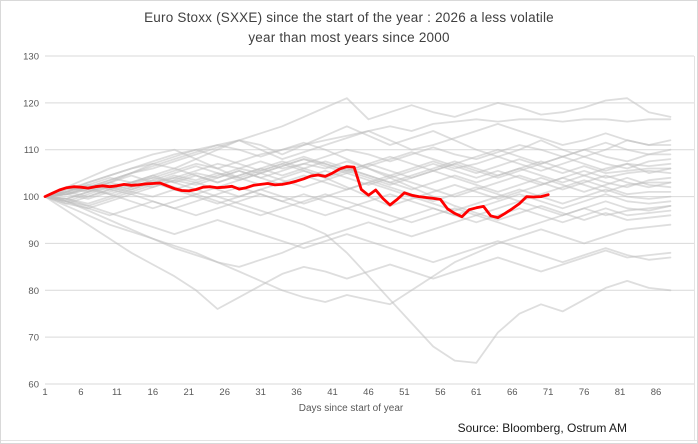 The width and height of the screenshot is (698, 444). Describe the element at coordinates (548, 392) in the screenshot. I see `x-tick-label-71: 71` at that location.